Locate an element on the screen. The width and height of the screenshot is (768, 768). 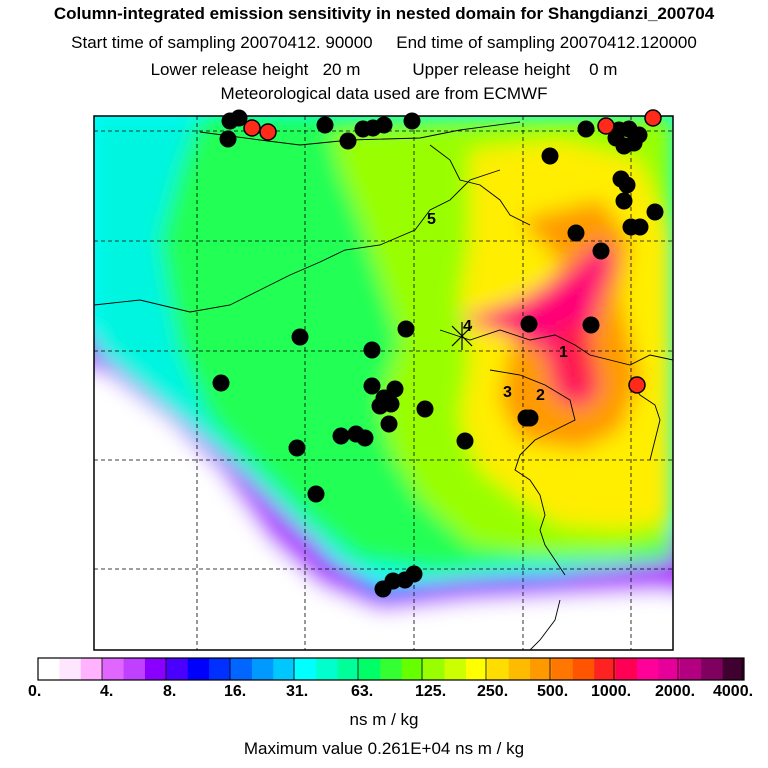
colorbar-frame is located at coordinates (391, 669).